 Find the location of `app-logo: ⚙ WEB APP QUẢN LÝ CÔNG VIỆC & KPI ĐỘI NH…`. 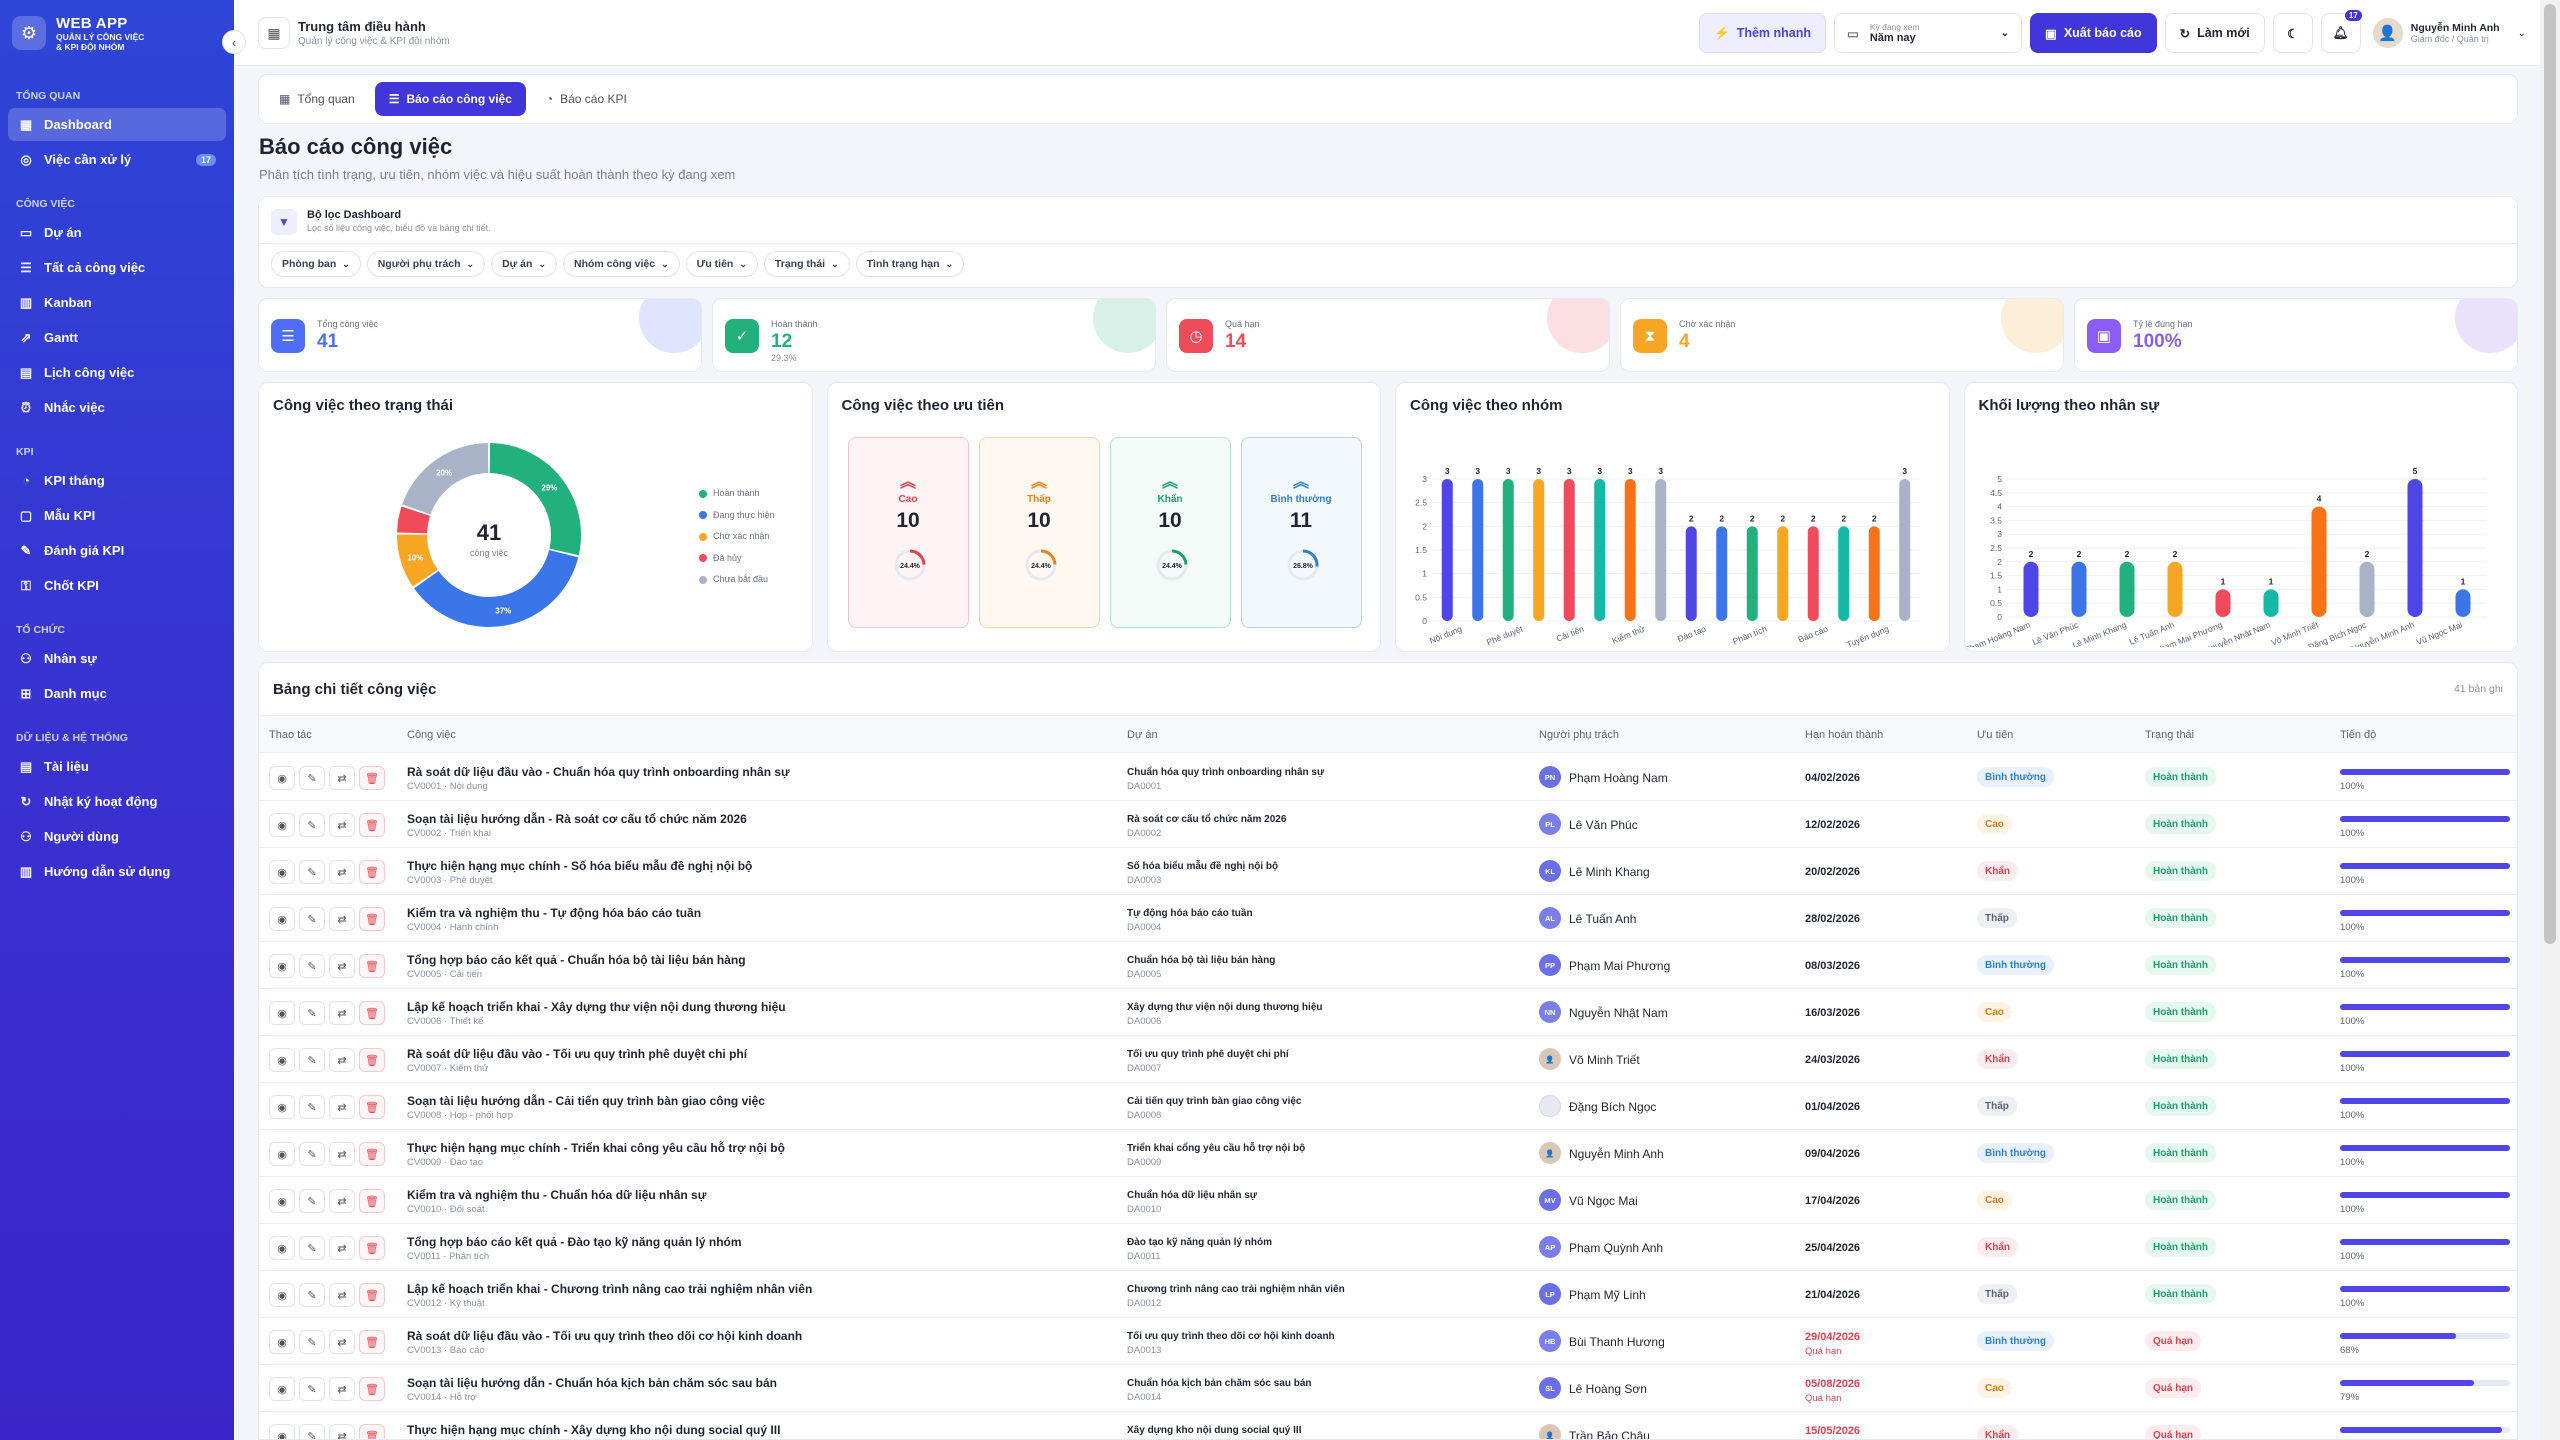

app-logo: ⚙ WEB APP QUẢN LÝ CÔNG VIỆC & KPI ĐỘI NH… is located at coordinates (117, 33).